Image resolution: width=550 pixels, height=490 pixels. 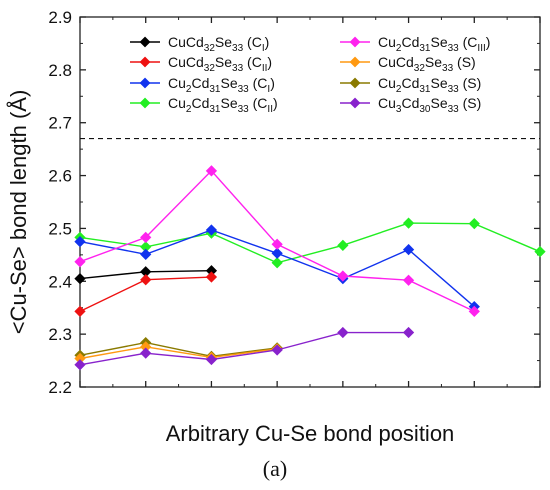 I want to click on legend-entry-2: Cu2Cd31Se33 (CI), so click(x=202, y=85).